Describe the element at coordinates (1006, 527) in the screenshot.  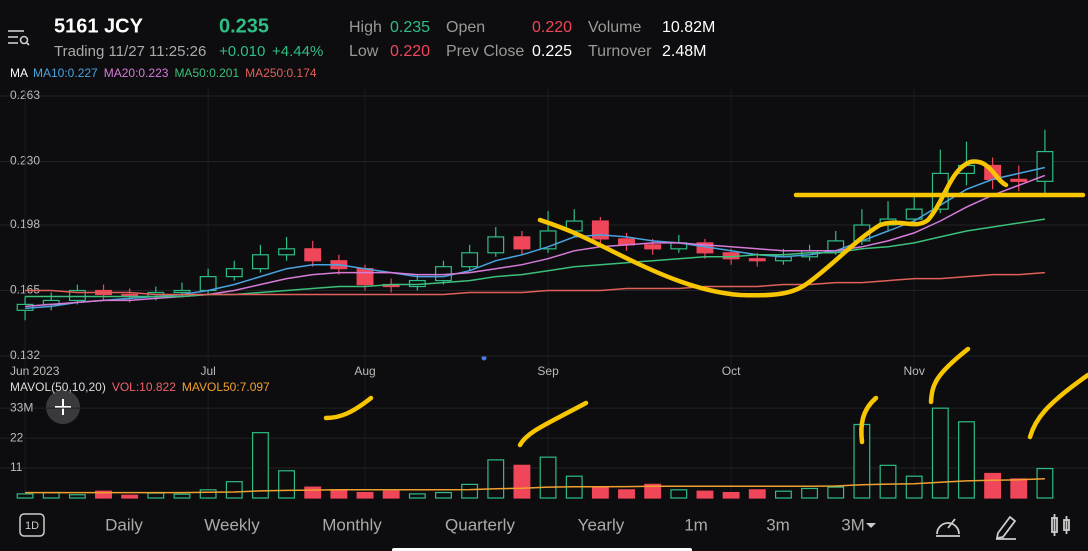
I see `draw-icon` at that location.